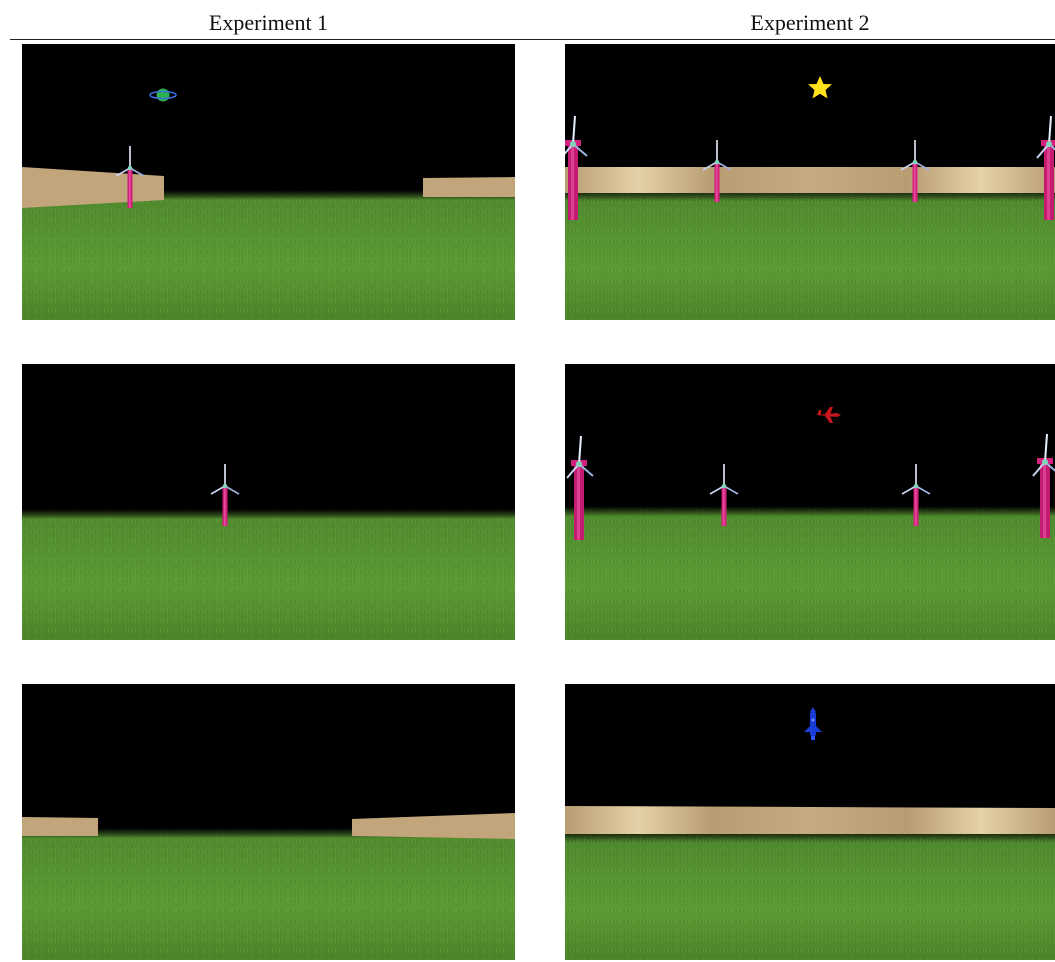 The height and width of the screenshot is (962, 1055). Describe the element at coordinates (820, 87) in the screenshot. I see `star-icon` at that location.